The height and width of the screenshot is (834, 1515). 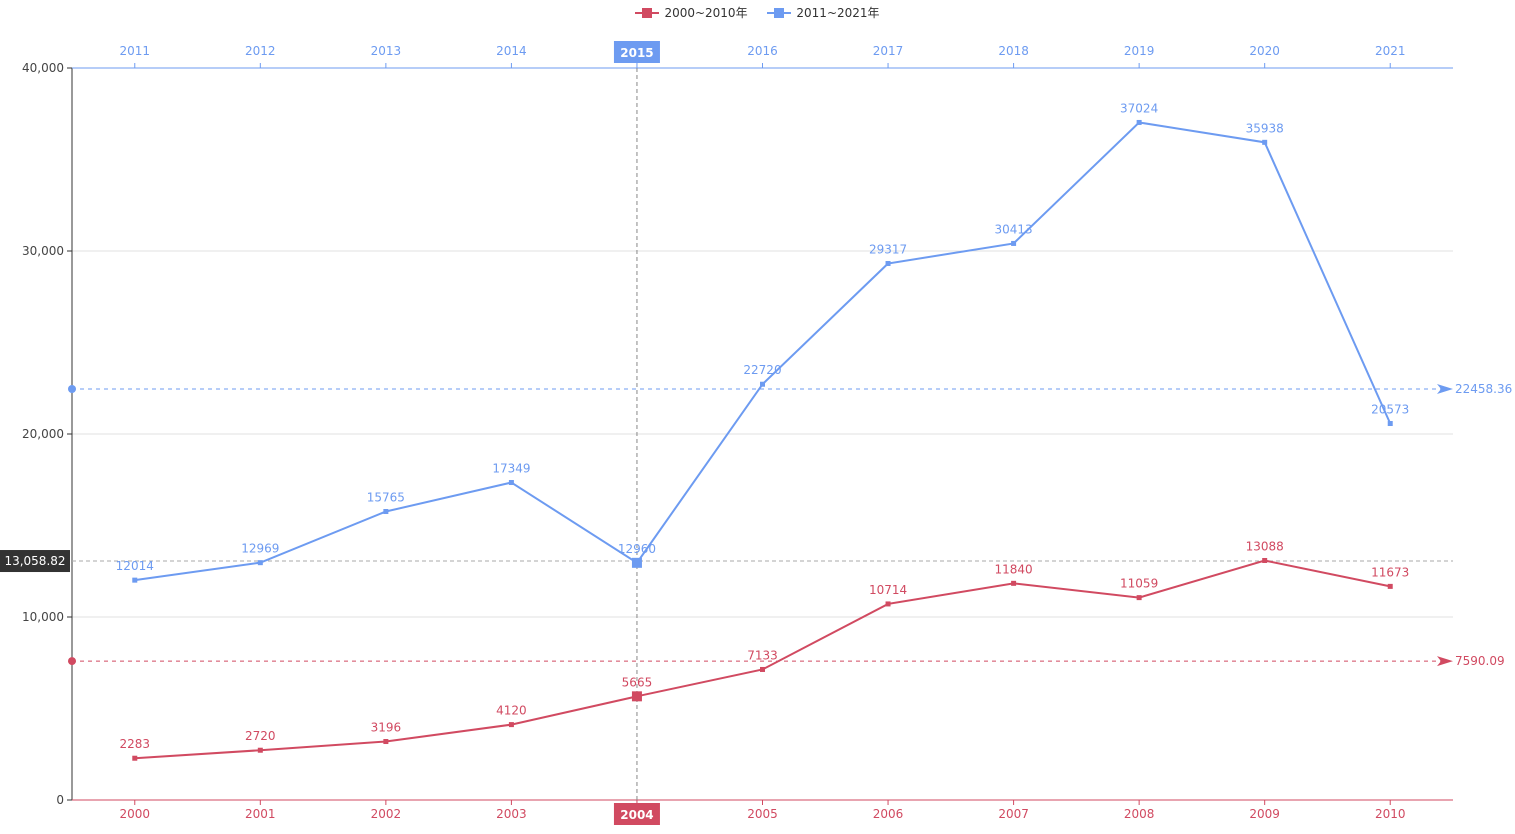 What do you see at coordinates (762, 51) in the screenshot?
I see `x-top-tick-label: 2016` at bounding box center [762, 51].